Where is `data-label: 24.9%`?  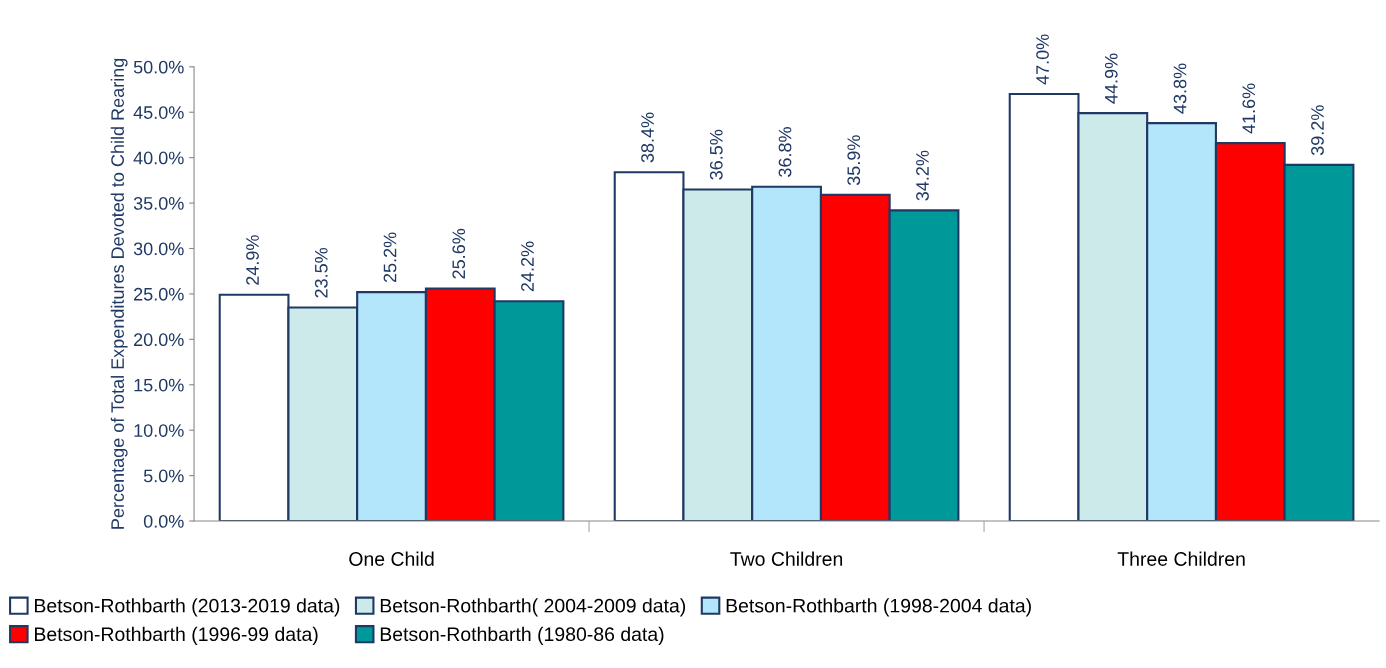 data-label: 24.9% is located at coordinates (252, 260).